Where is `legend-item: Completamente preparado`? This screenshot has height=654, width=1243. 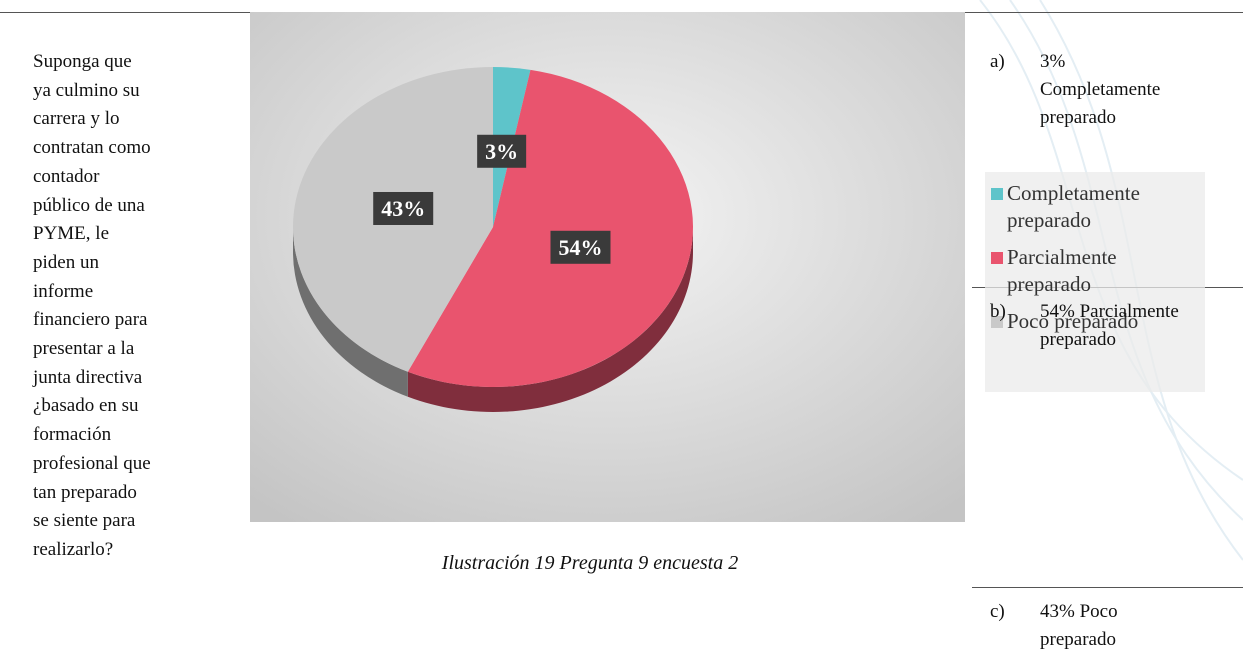
legend-item: Completamente preparado is located at coordinates (1095, 207).